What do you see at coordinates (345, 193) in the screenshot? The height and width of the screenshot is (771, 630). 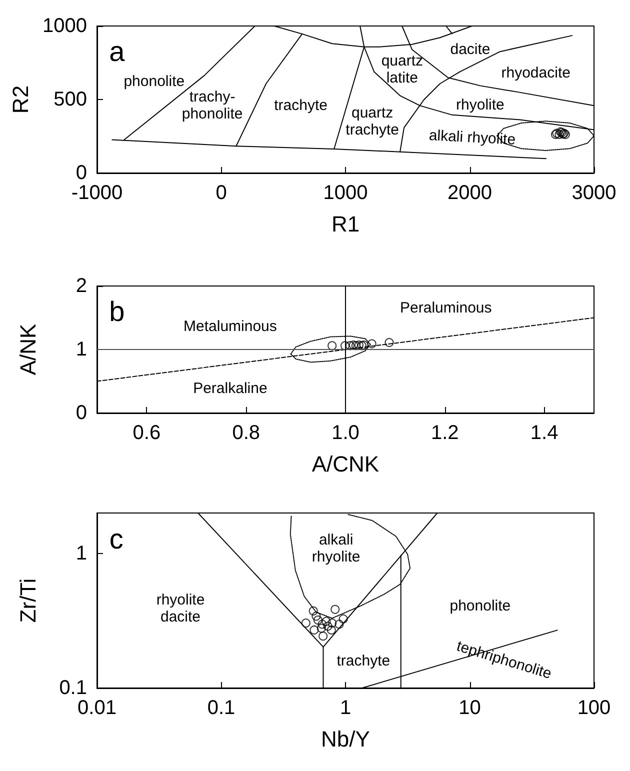 I see `x-tick-label: 1000` at bounding box center [345, 193].